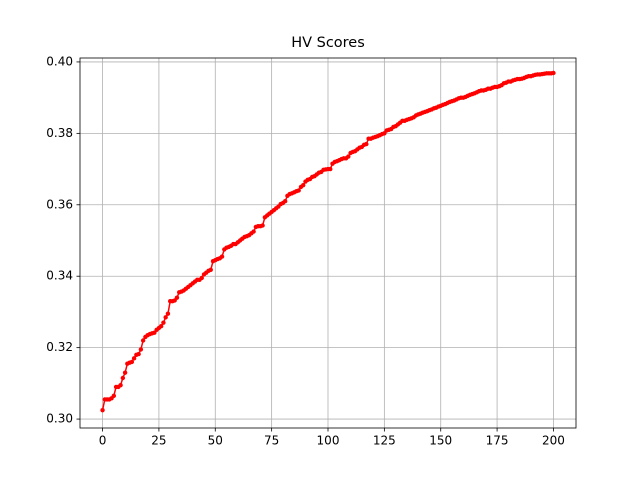  Describe the element at coordinates (553, 441) in the screenshot. I see `x-tick-label: 200` at that location.